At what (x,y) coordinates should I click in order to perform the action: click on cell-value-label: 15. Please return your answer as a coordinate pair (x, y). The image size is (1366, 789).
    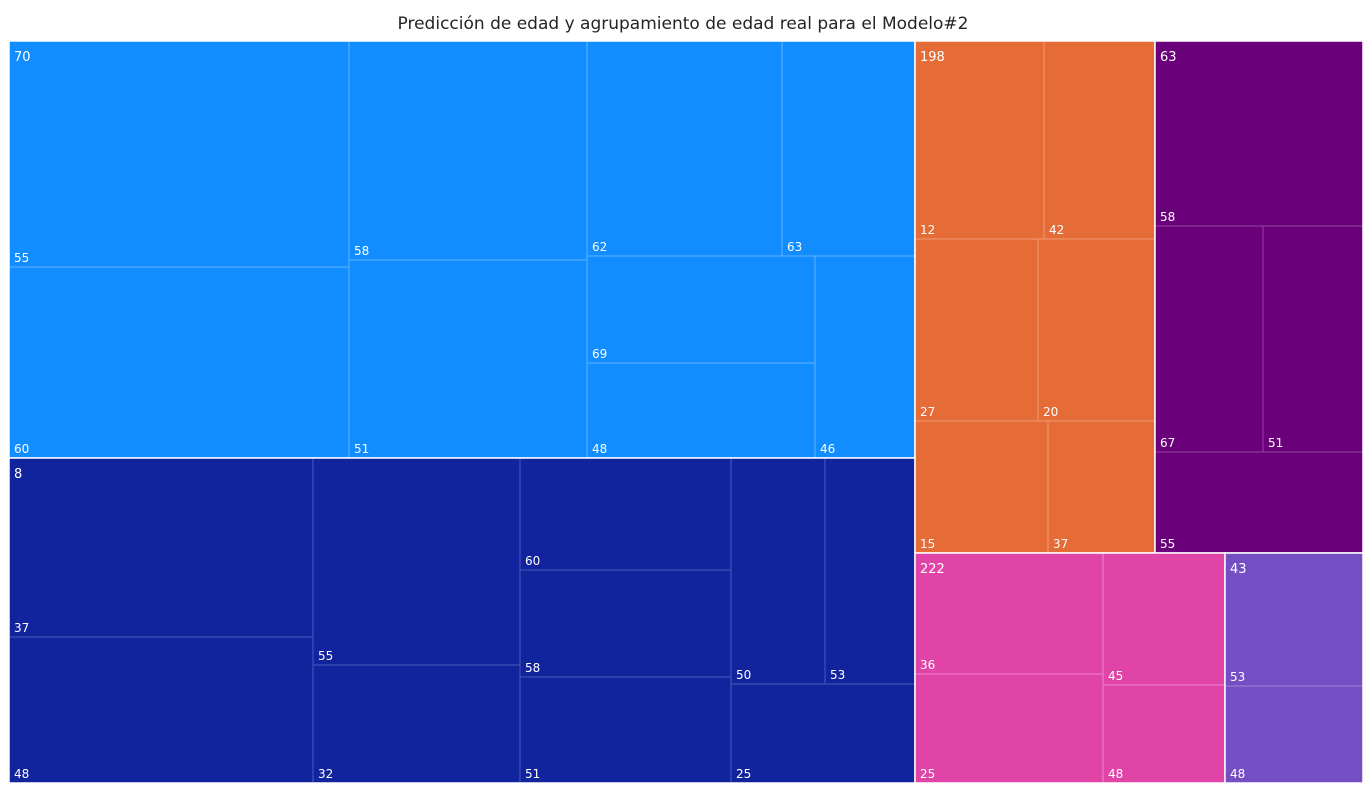
    Looking at the image, I should click on (927, 544).